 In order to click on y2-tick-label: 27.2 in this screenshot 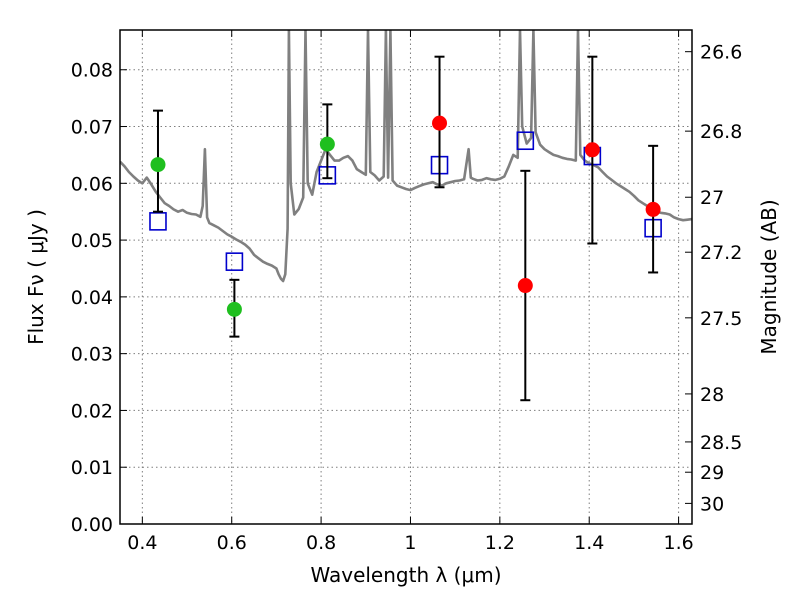, I will do `click(721, 253)`.